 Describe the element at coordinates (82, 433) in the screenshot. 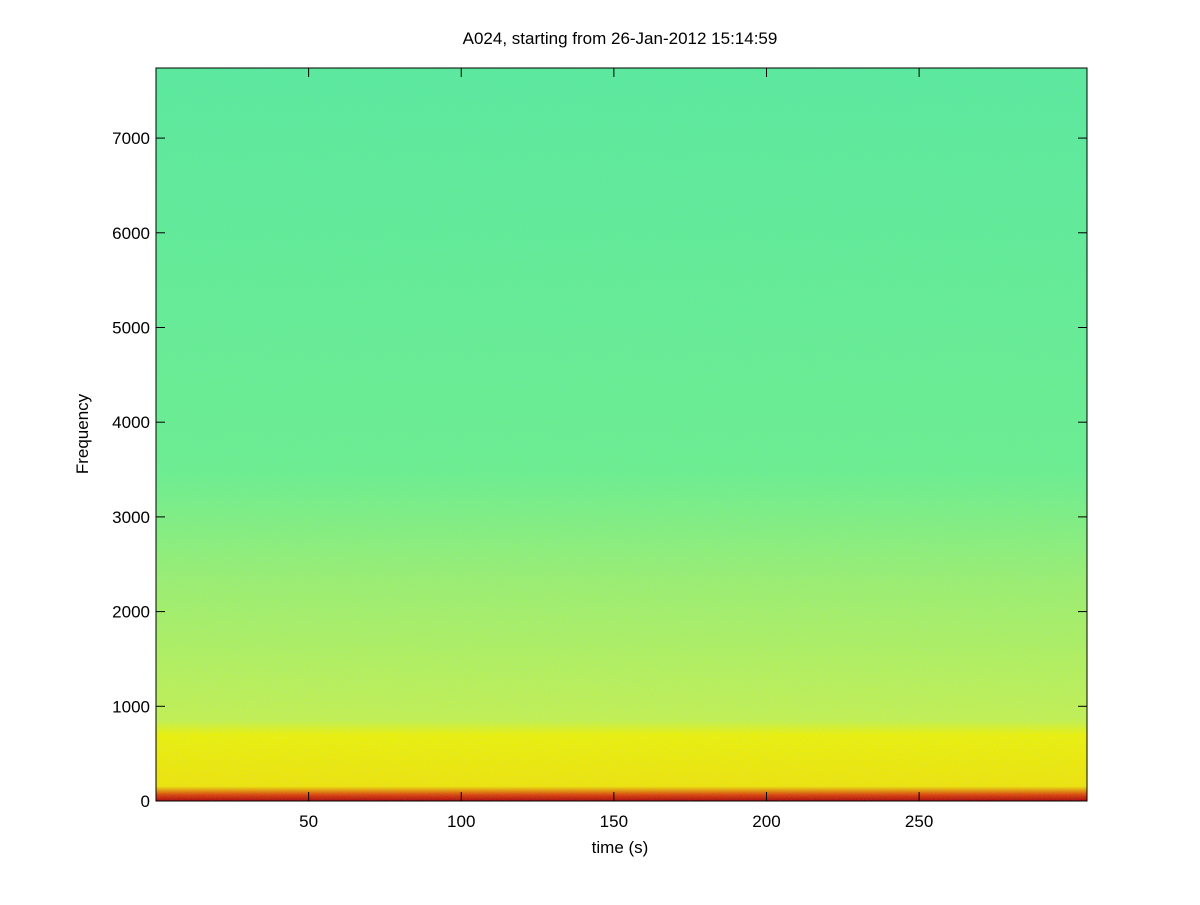

I see `y-axis-label: Frequency` at that location.